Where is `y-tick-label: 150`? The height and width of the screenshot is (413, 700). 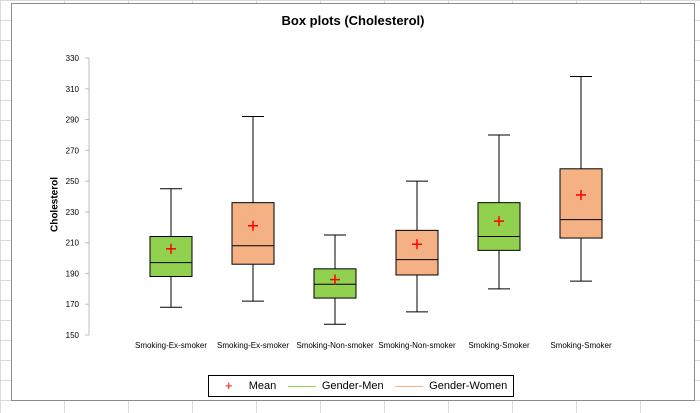
y-tick-label: 150 is located at coordinates (73, 335).